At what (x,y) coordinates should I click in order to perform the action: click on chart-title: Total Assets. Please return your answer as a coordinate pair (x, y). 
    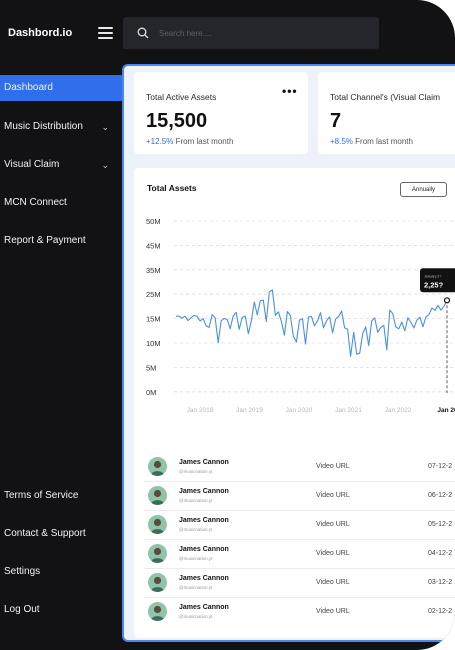
    Looking at the image, I should click on (172, 188).